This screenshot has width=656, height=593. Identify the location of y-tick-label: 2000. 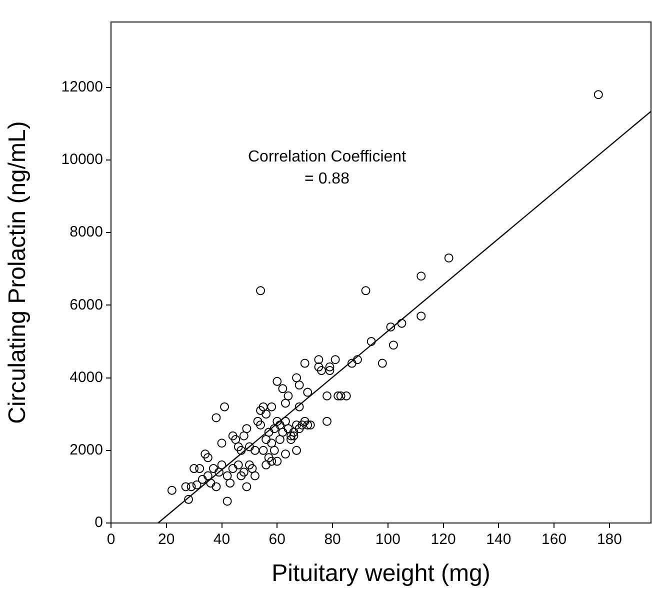
(86, 450).